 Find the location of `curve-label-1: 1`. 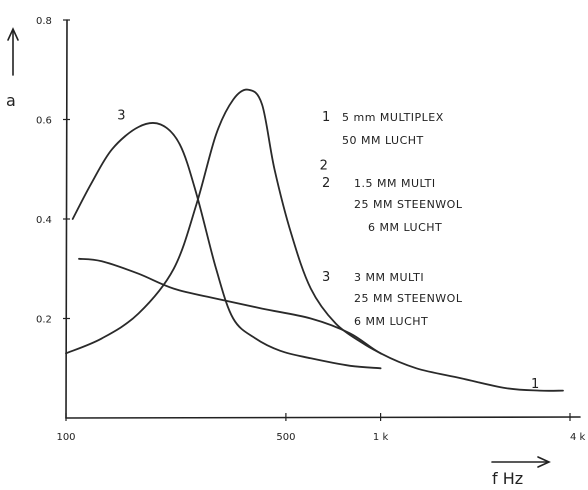

curve-label-1: 1 is located at coordinates (535, 384).